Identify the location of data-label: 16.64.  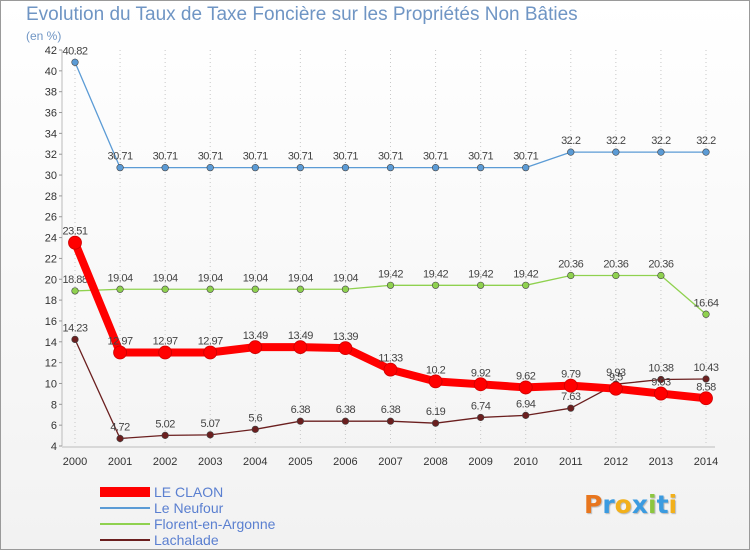
(705, 303).